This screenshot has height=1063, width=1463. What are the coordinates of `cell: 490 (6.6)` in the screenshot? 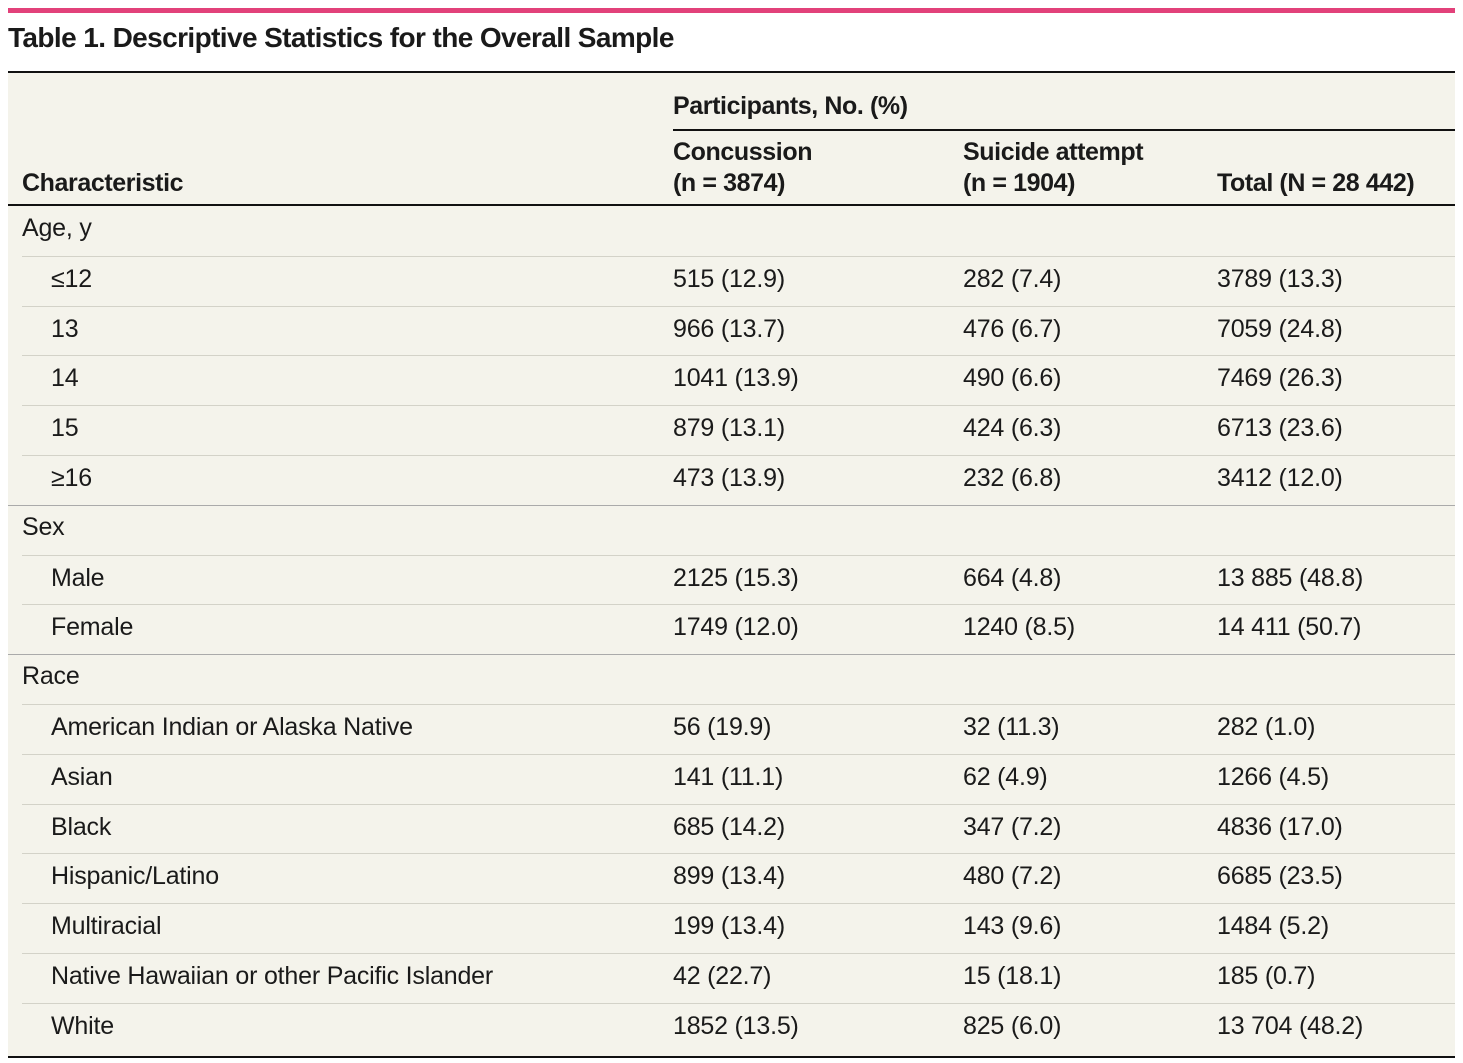 It's located at (1012, 378).